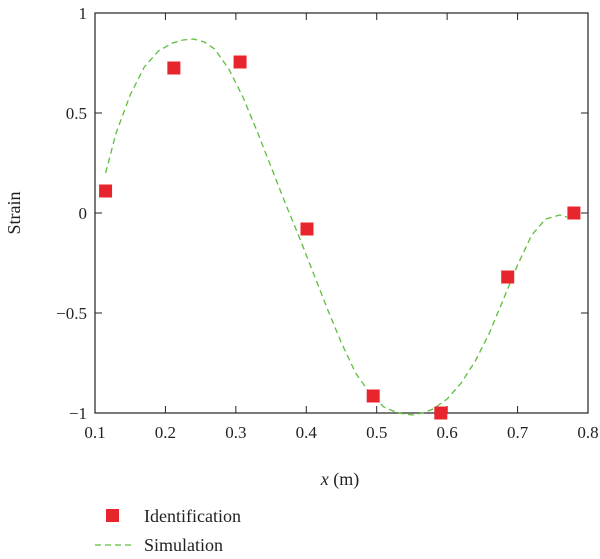  Describe the element at coordinates (192, 516) in the screenshot. I see `legend-identification-label: Identification` at that location.